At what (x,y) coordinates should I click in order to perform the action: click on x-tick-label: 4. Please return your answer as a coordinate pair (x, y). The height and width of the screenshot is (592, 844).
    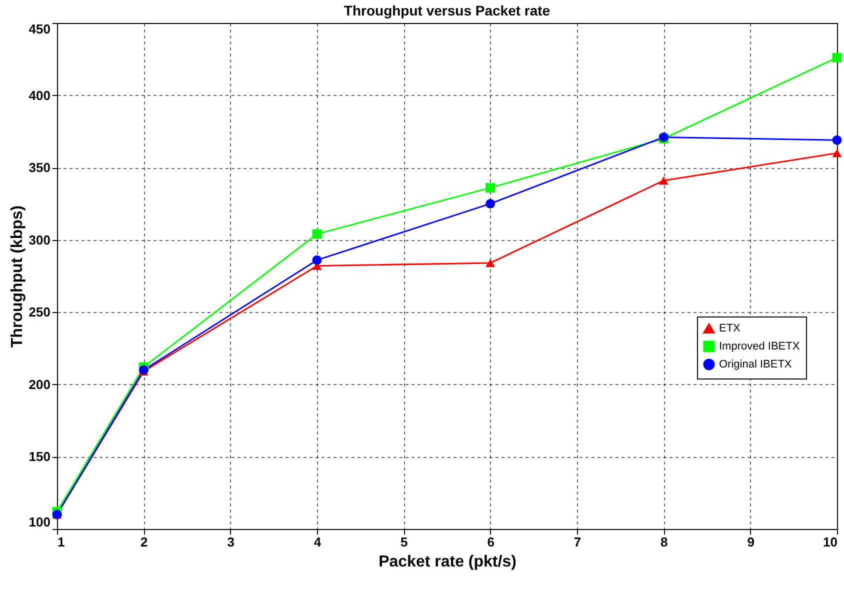
    Looking at the image, I should click on (318, 542).